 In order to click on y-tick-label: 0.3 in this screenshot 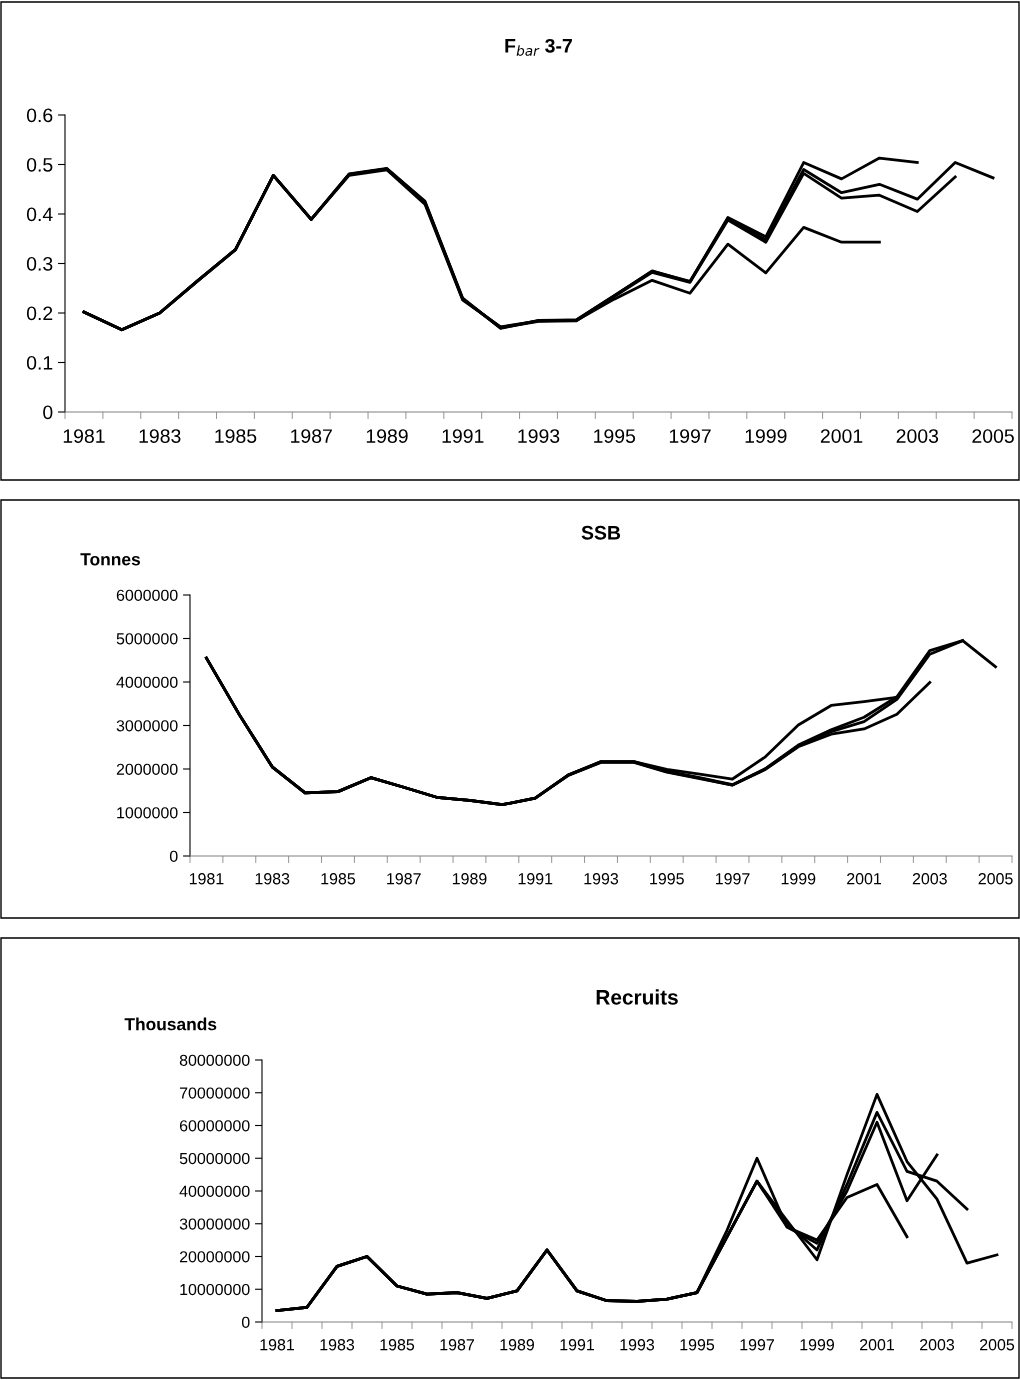, I will do `click(39, 263)`.